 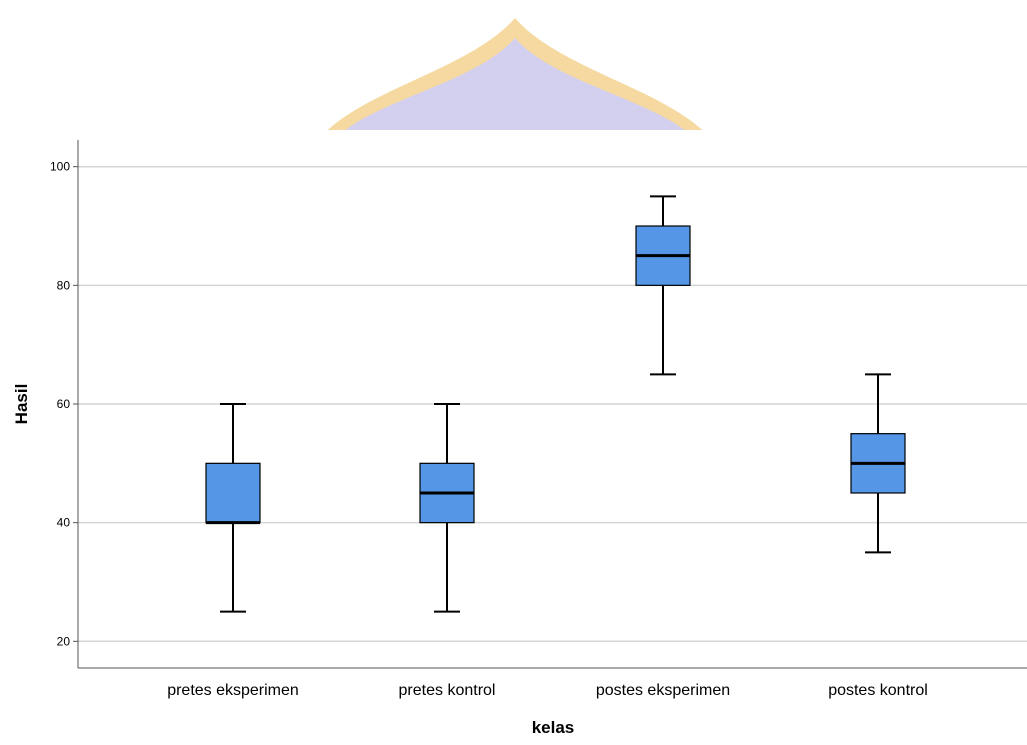 I want to click on watermark-fill, so click(x=515, y=89).